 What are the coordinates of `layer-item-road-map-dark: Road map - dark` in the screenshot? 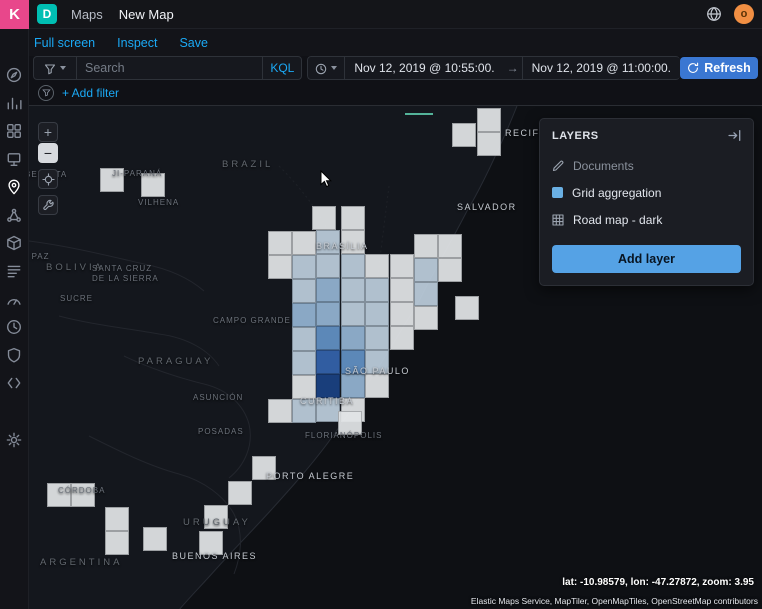 It's located at (646, 219).